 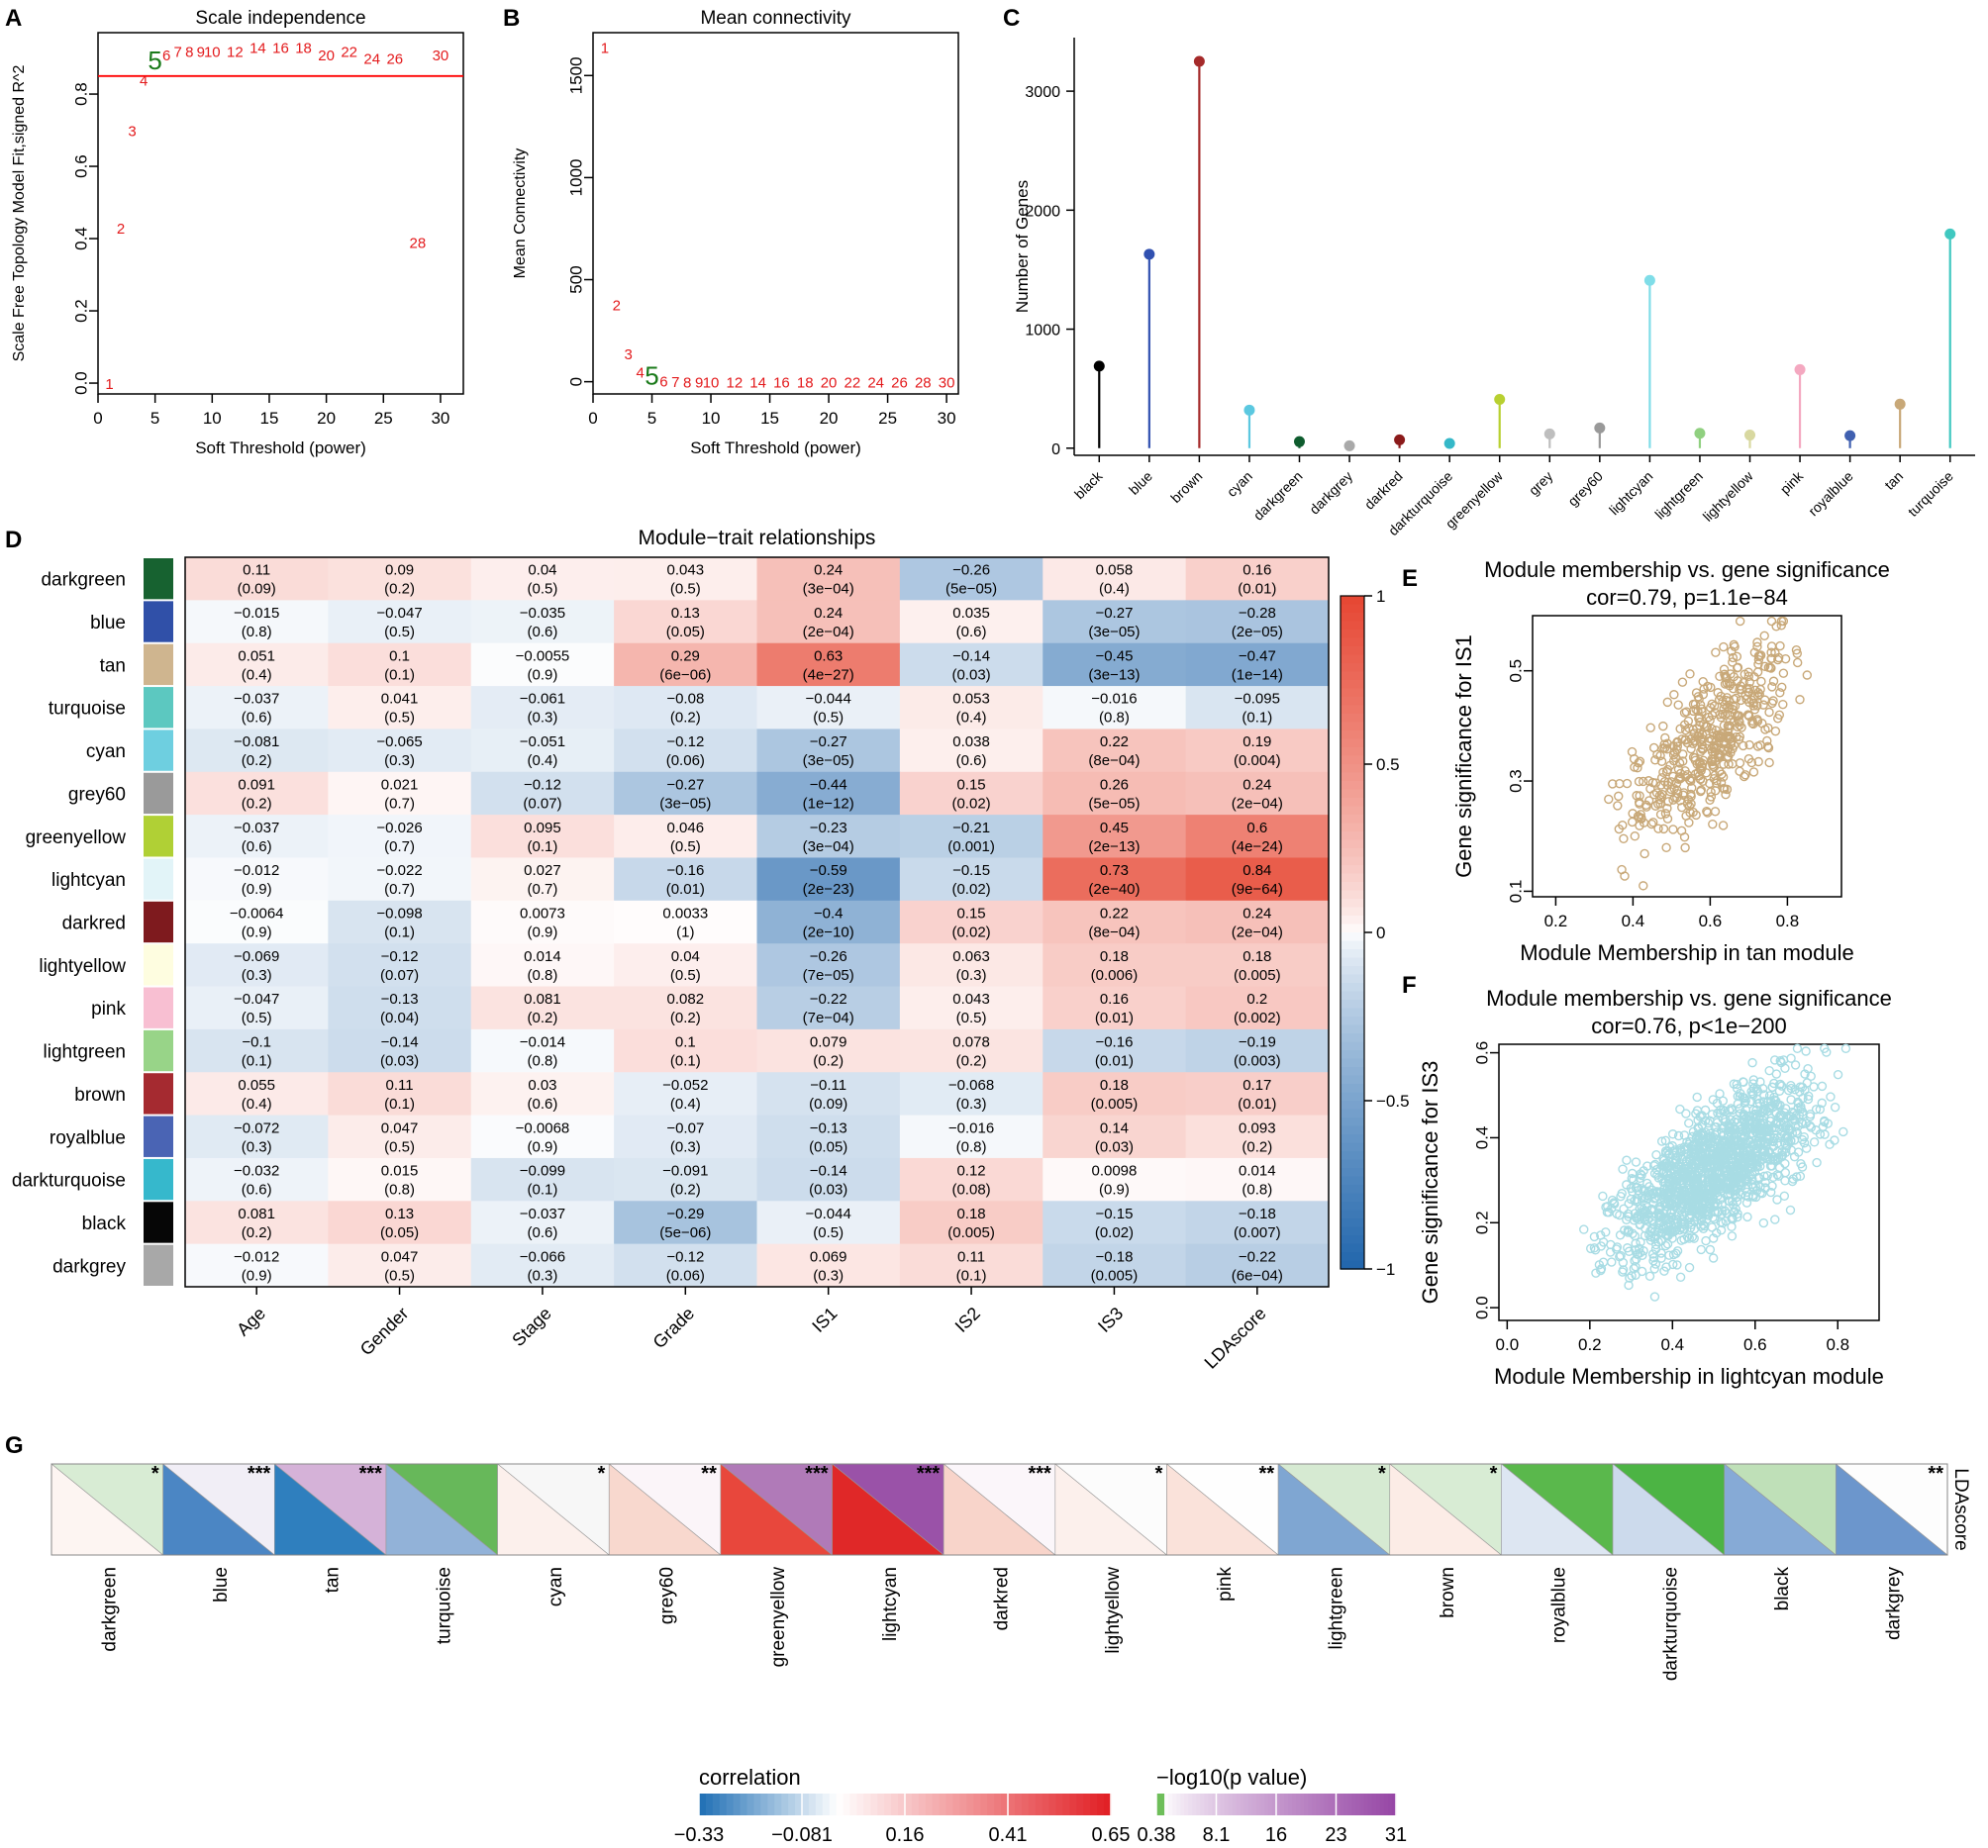 I want to click on legend-tick-label: −0.081, so click(x=802, y=1835).